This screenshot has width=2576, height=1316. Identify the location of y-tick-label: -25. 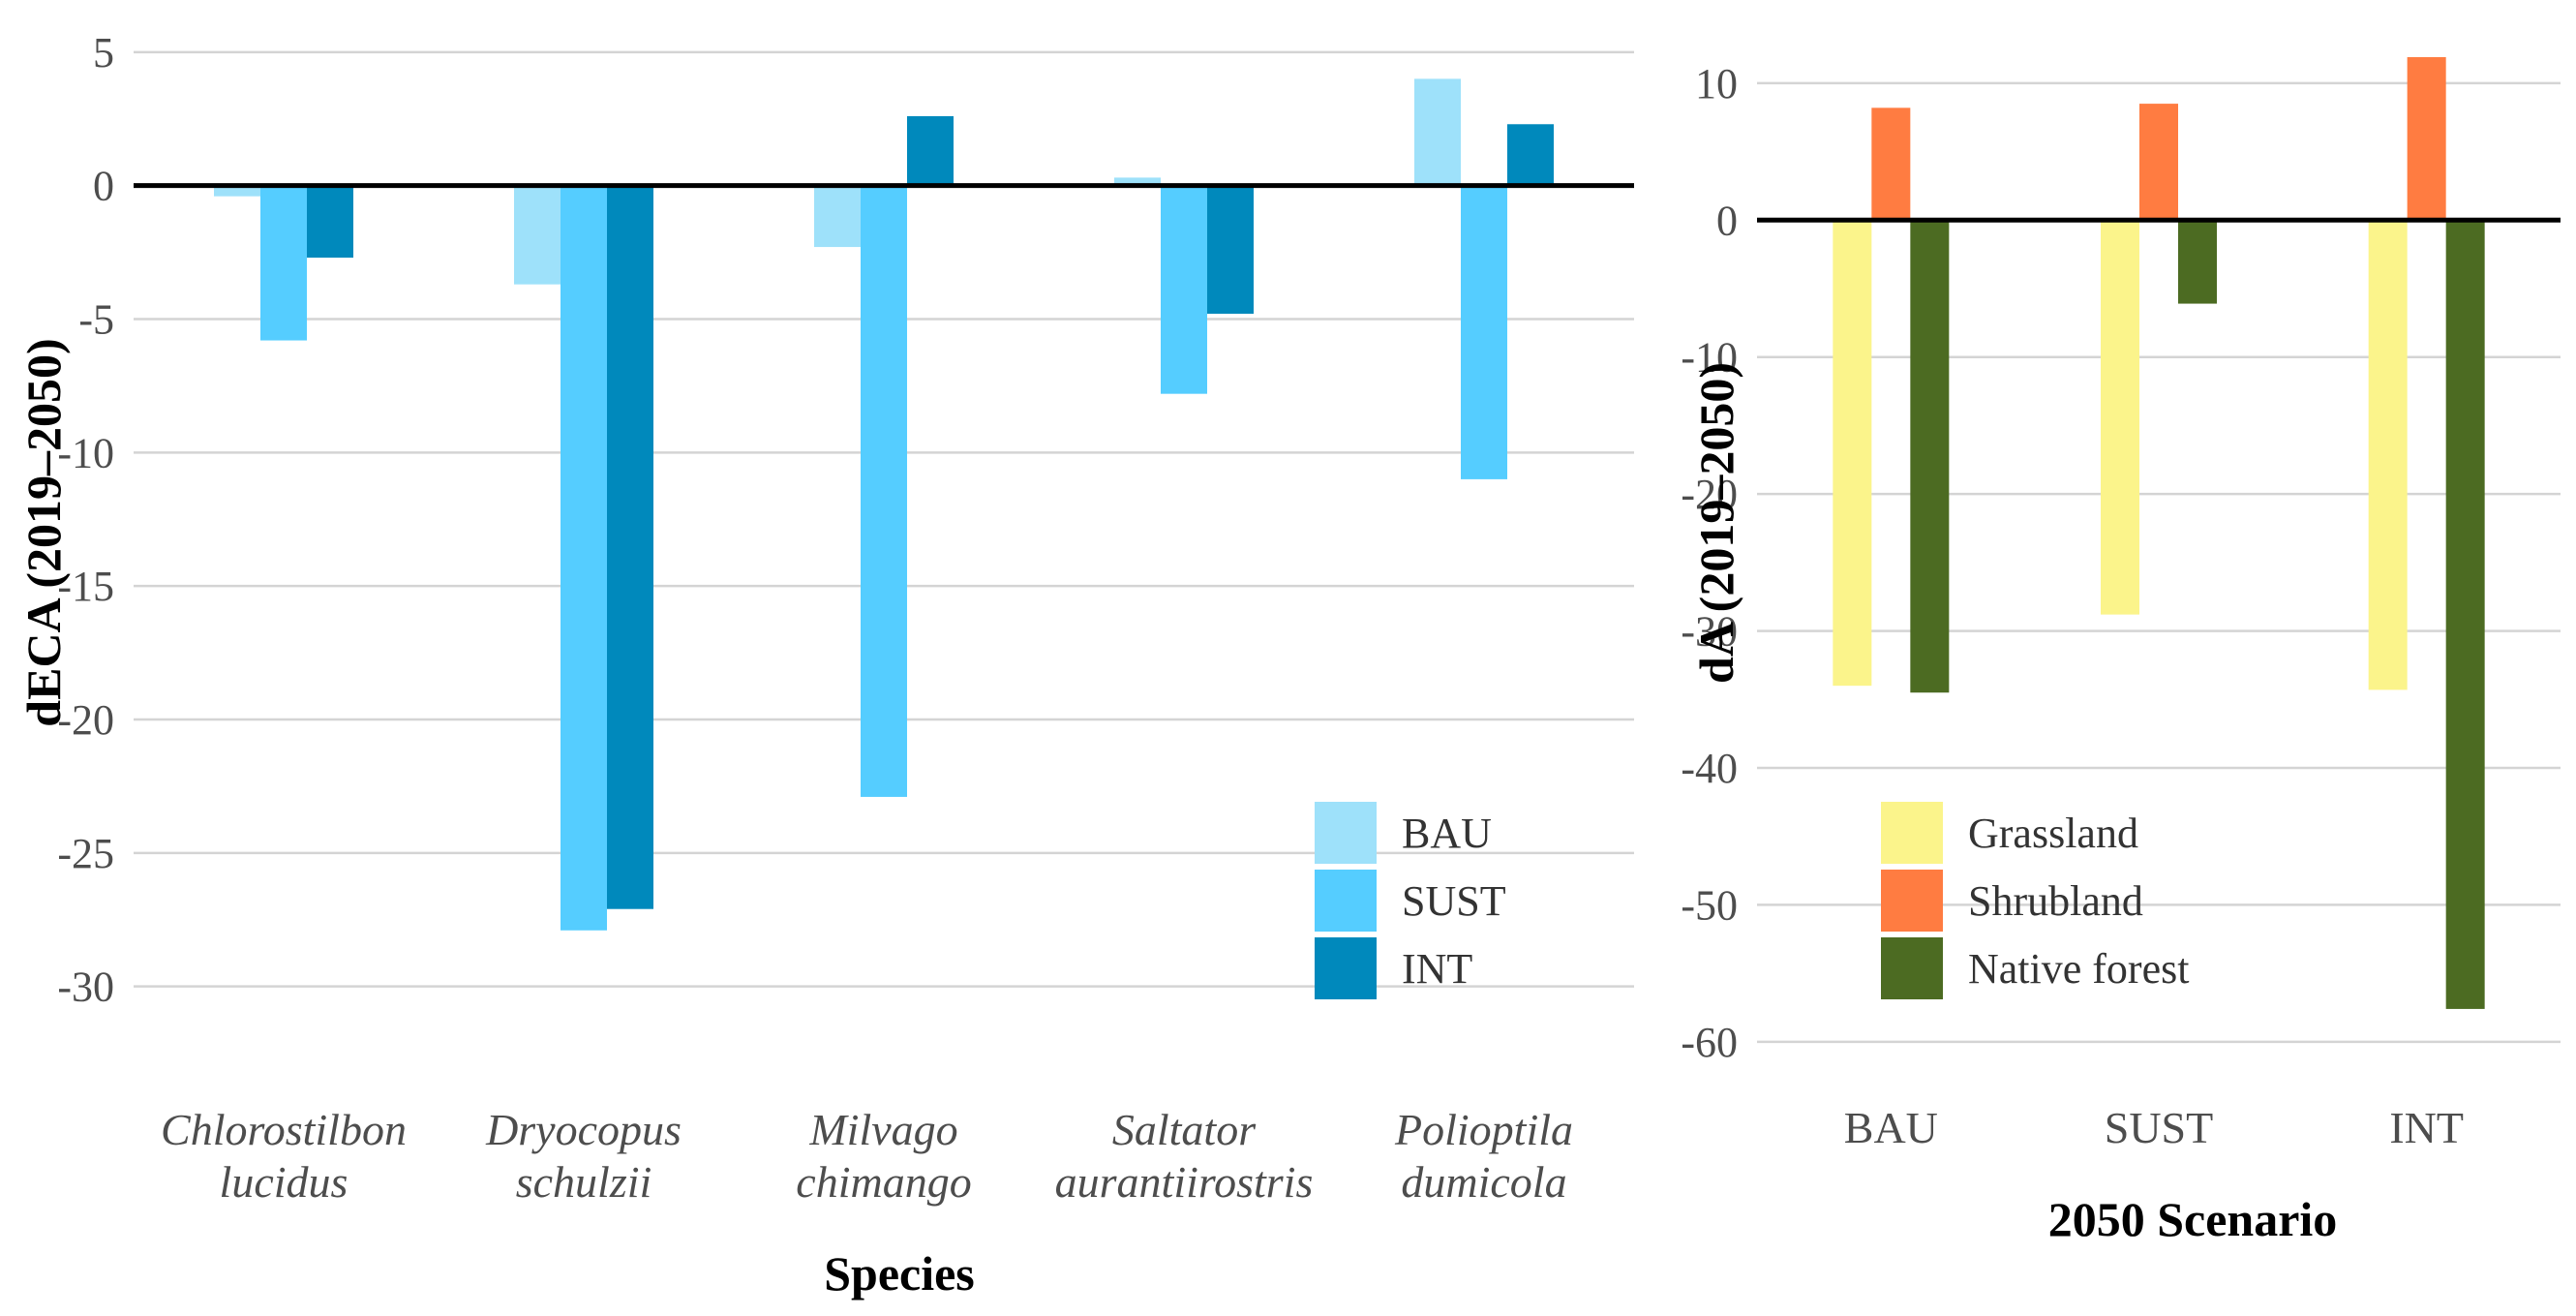
(86, 853).